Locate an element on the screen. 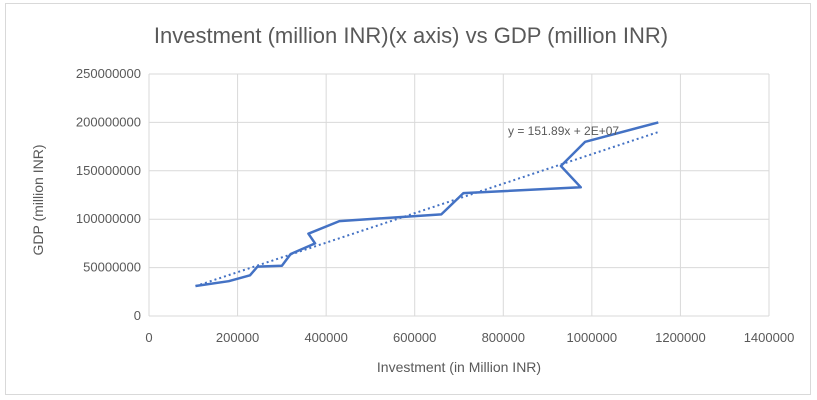 This screenshot has width=817, height=400. y-axis-title: GDP (million INR) is located at coordinates (38, 200).